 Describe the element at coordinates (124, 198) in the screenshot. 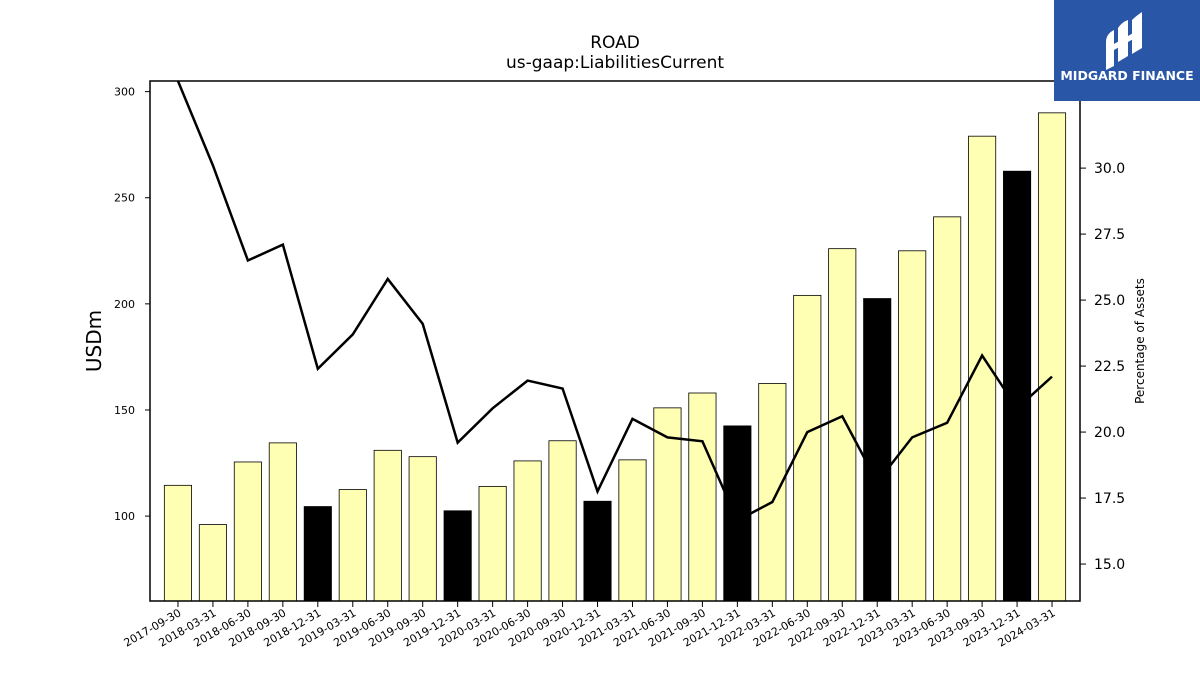

I see `y-tick-label-250: 250` at that location.